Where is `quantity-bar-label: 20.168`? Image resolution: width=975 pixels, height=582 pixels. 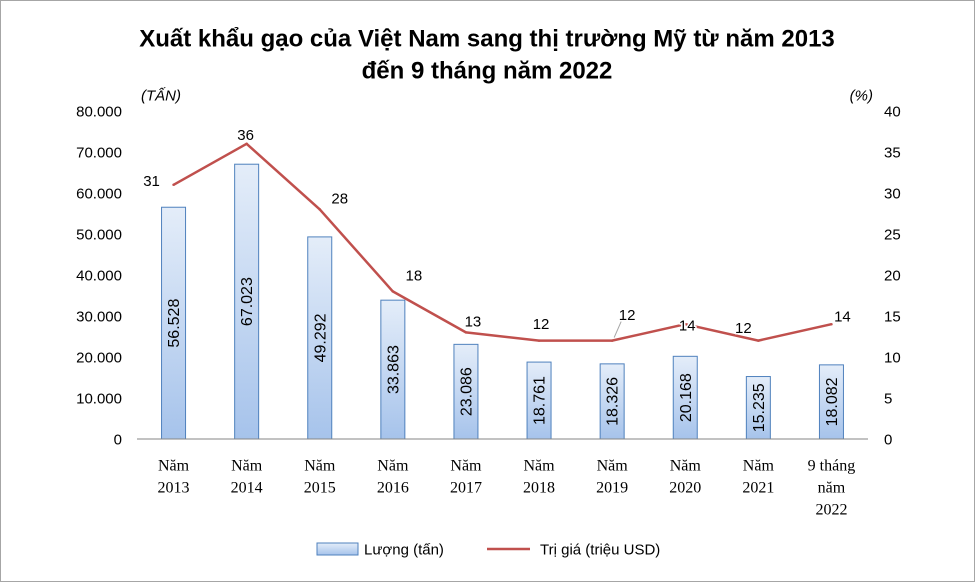
quantity-bar-label: 20.168 is located at coordinates (686, 397).